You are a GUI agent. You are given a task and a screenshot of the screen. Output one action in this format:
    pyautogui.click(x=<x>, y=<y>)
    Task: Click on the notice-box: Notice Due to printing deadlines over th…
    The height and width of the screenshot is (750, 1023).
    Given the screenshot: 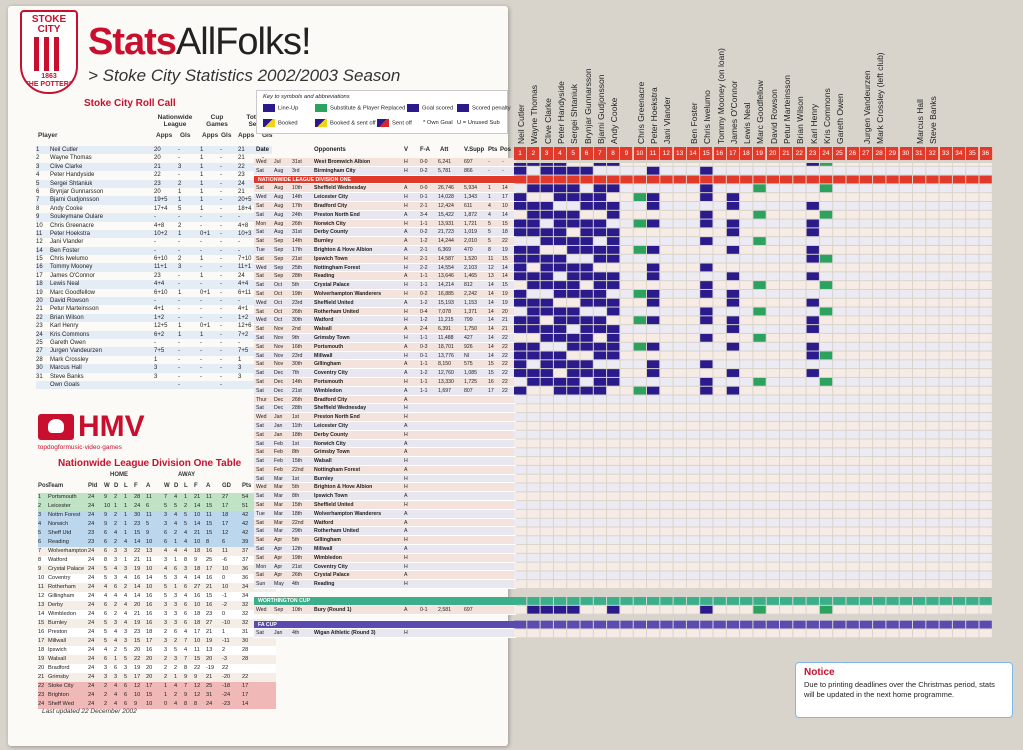 What is the action you would take?
    pyautogui.click(x=904, y=690)
    